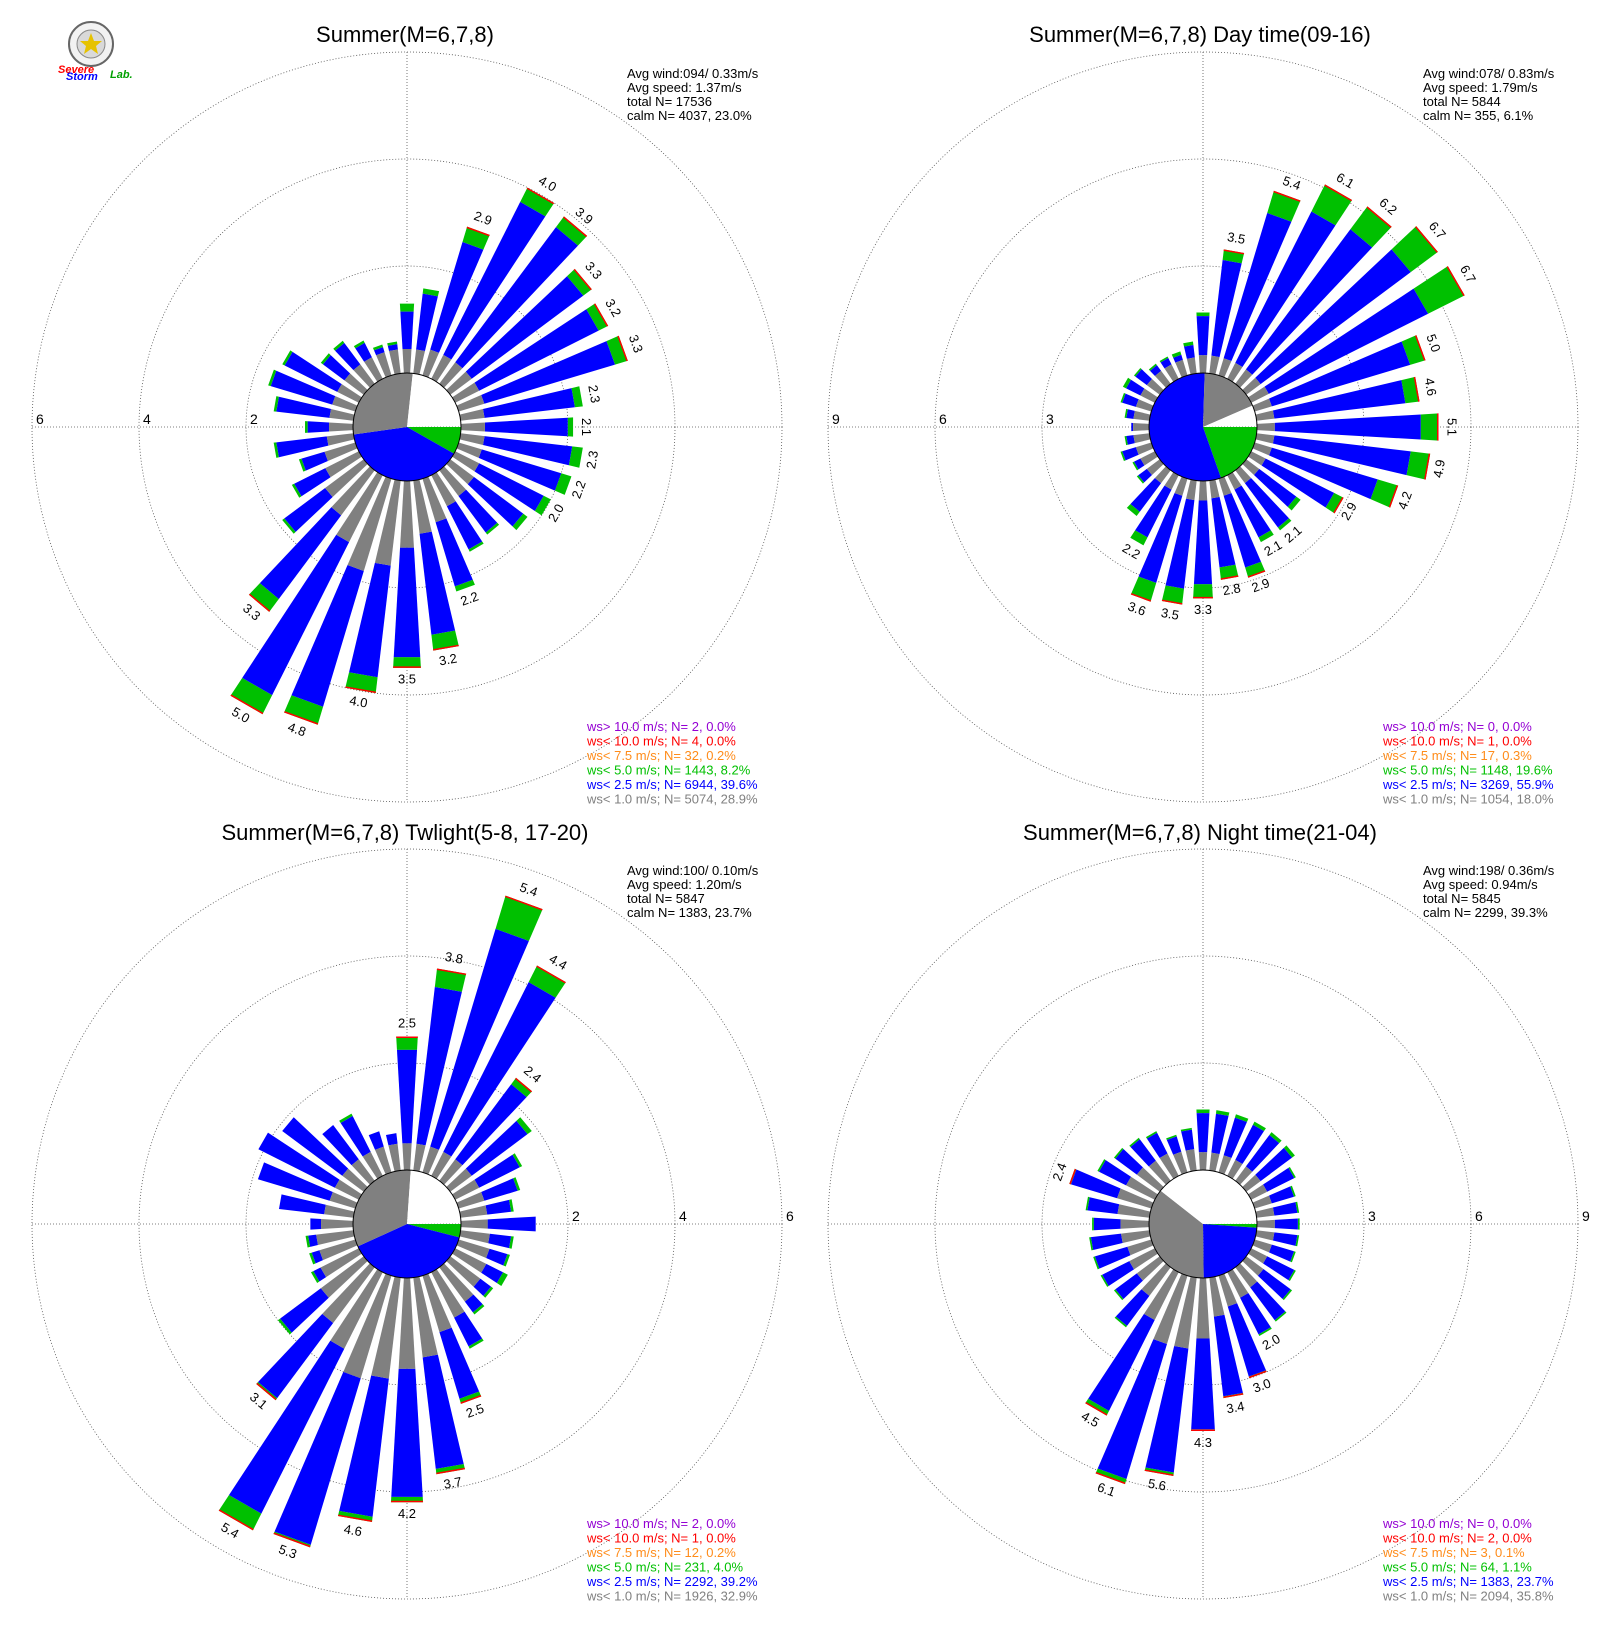  What do you see at coordinates (230, 1530) in the screenshot?
I see `bar-value-label: 5.4` at bounding box center [230, 1530].